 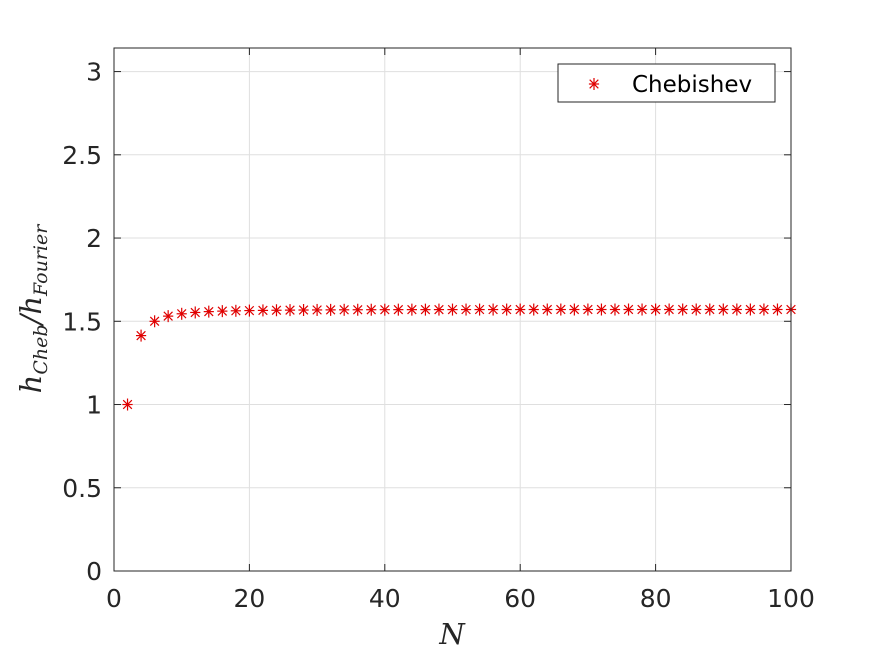 I want to click on legend-marker-symbol, so click(x=594, y=84).